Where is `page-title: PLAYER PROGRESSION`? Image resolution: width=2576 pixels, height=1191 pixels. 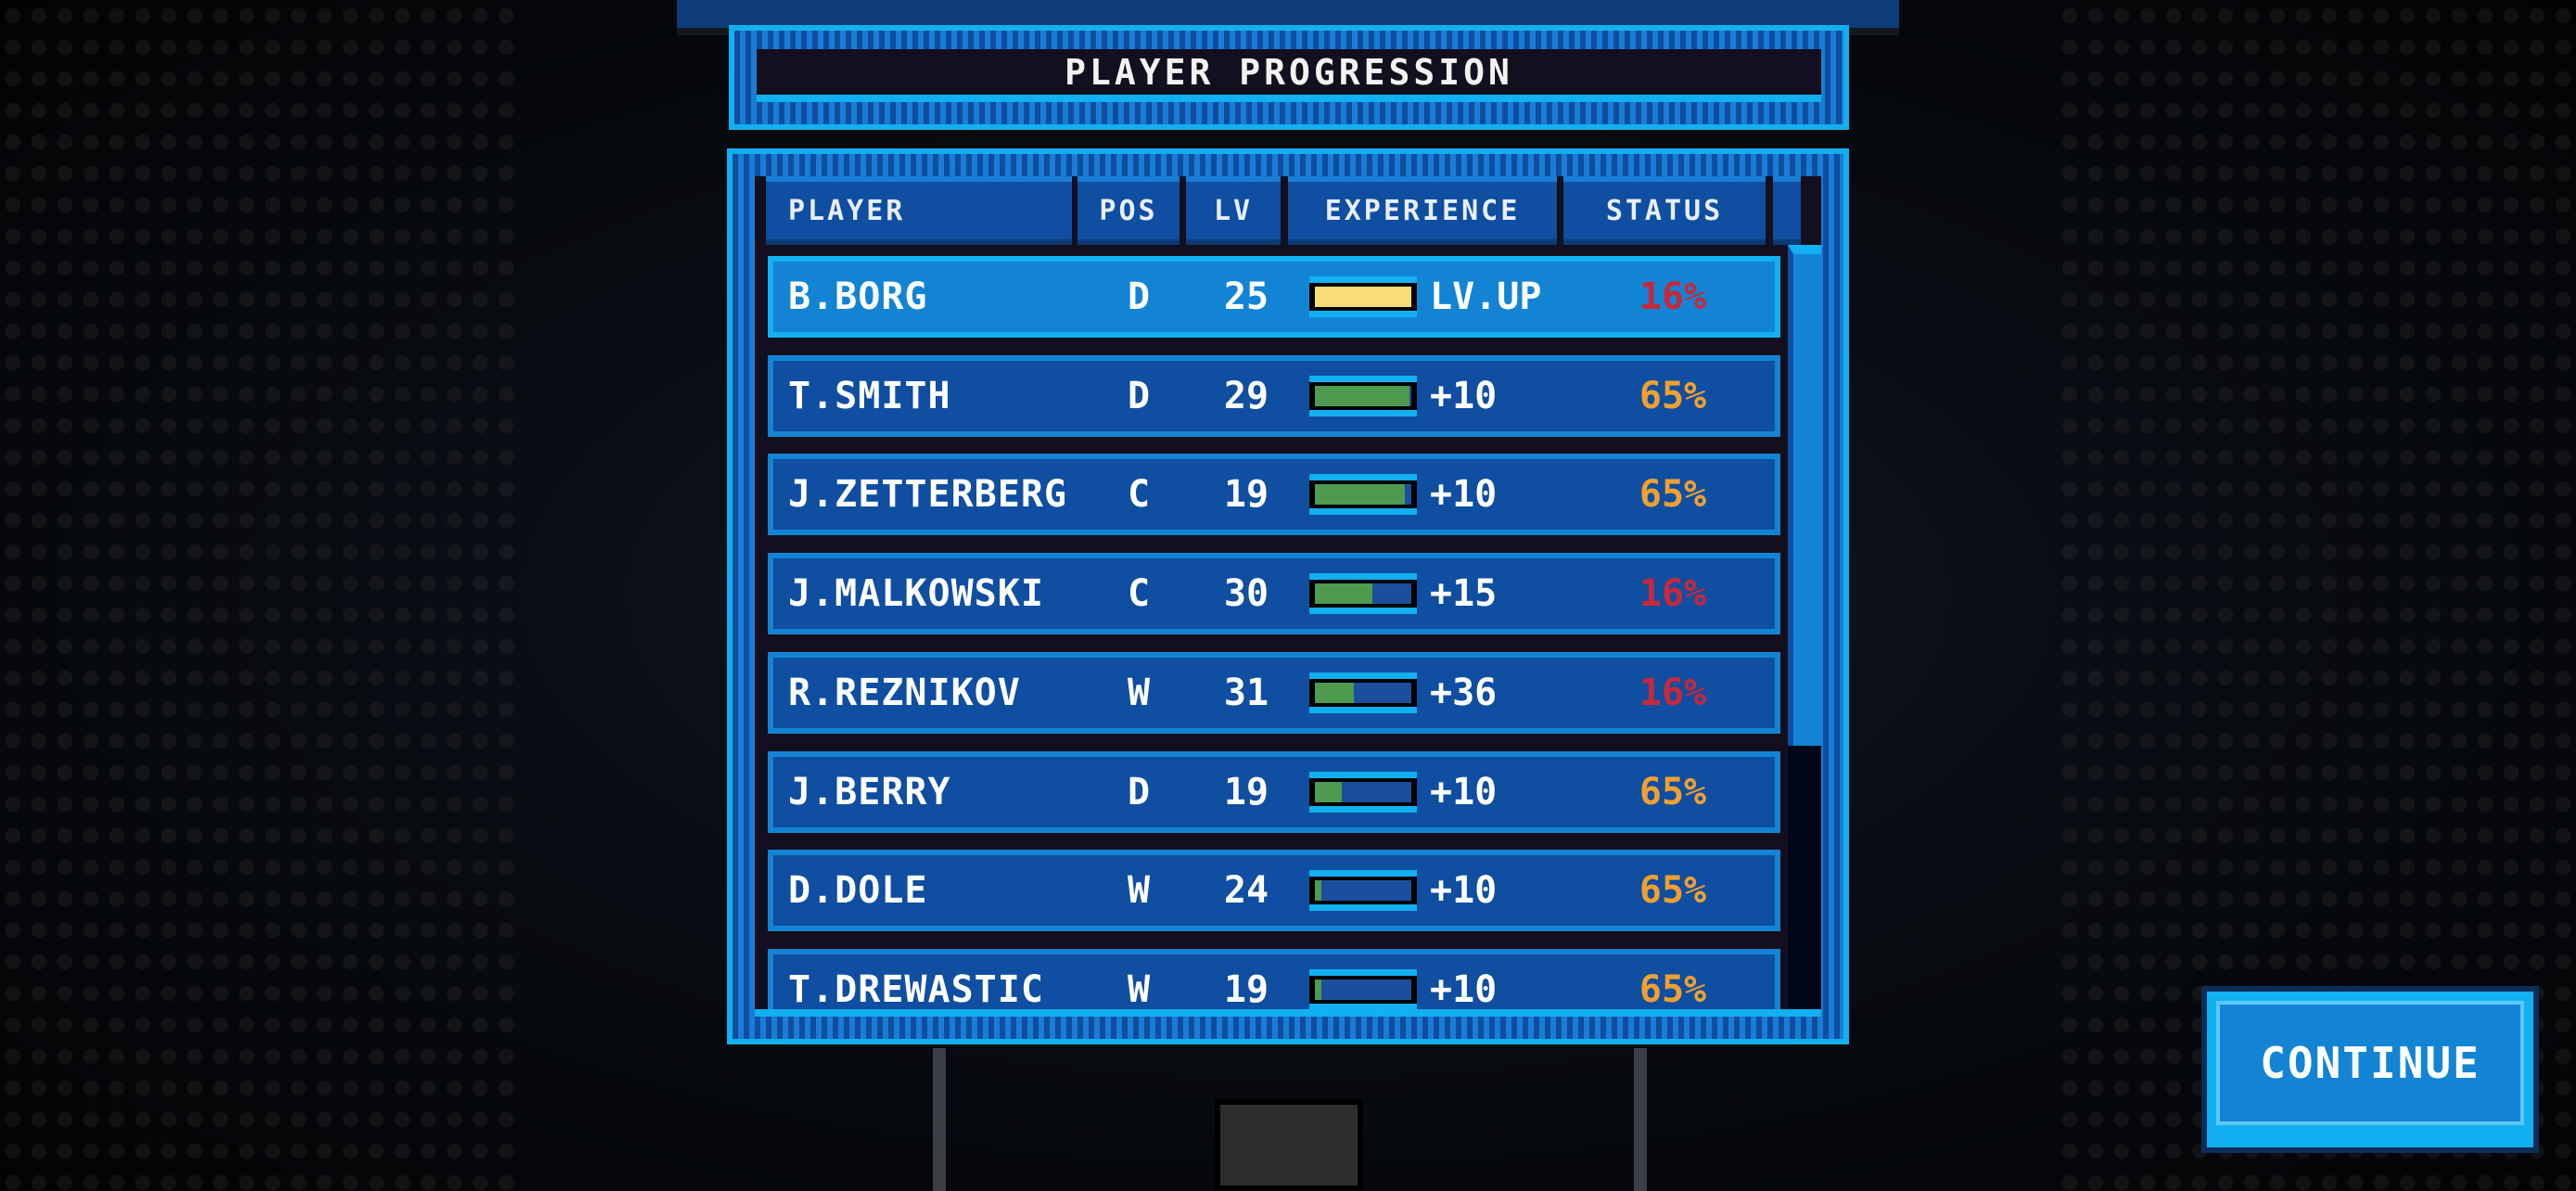
page-title: PLAYER PROGRESSION is located at coordinates (1289, 72).